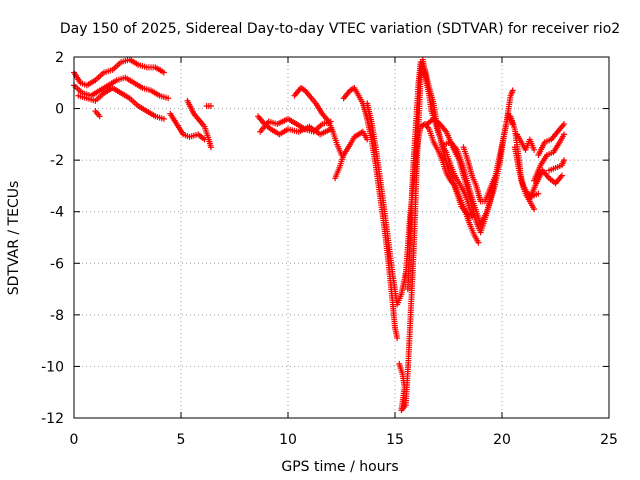  Describe the element at coordinates (339, 467) in the screenshot. I see `x-axis-label: GPS time / hours` at that location.